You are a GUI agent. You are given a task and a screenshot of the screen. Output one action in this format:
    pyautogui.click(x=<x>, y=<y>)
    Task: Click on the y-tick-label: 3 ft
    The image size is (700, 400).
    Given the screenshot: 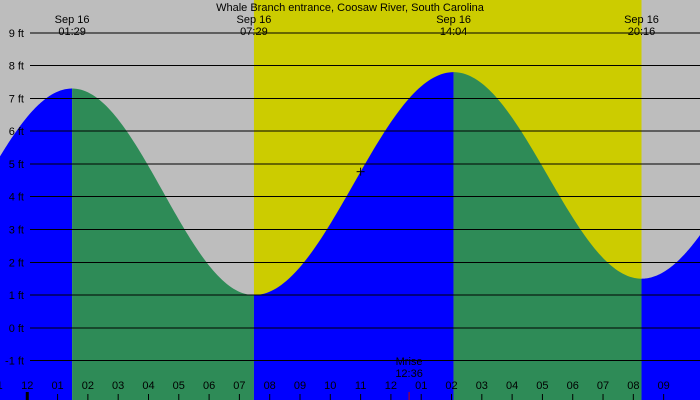 What is the action you would take?
    pyautogui.click(x=16, y=231)
    